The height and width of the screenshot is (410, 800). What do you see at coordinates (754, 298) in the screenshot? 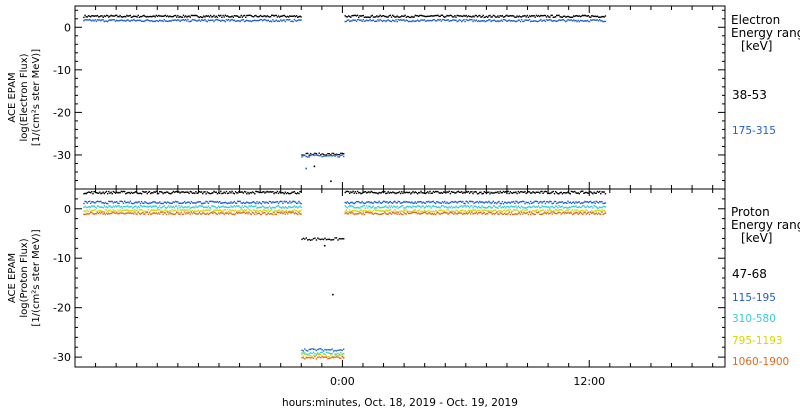
I see `legend-item-115-195: 115-195` at bounding box center [754, 298].